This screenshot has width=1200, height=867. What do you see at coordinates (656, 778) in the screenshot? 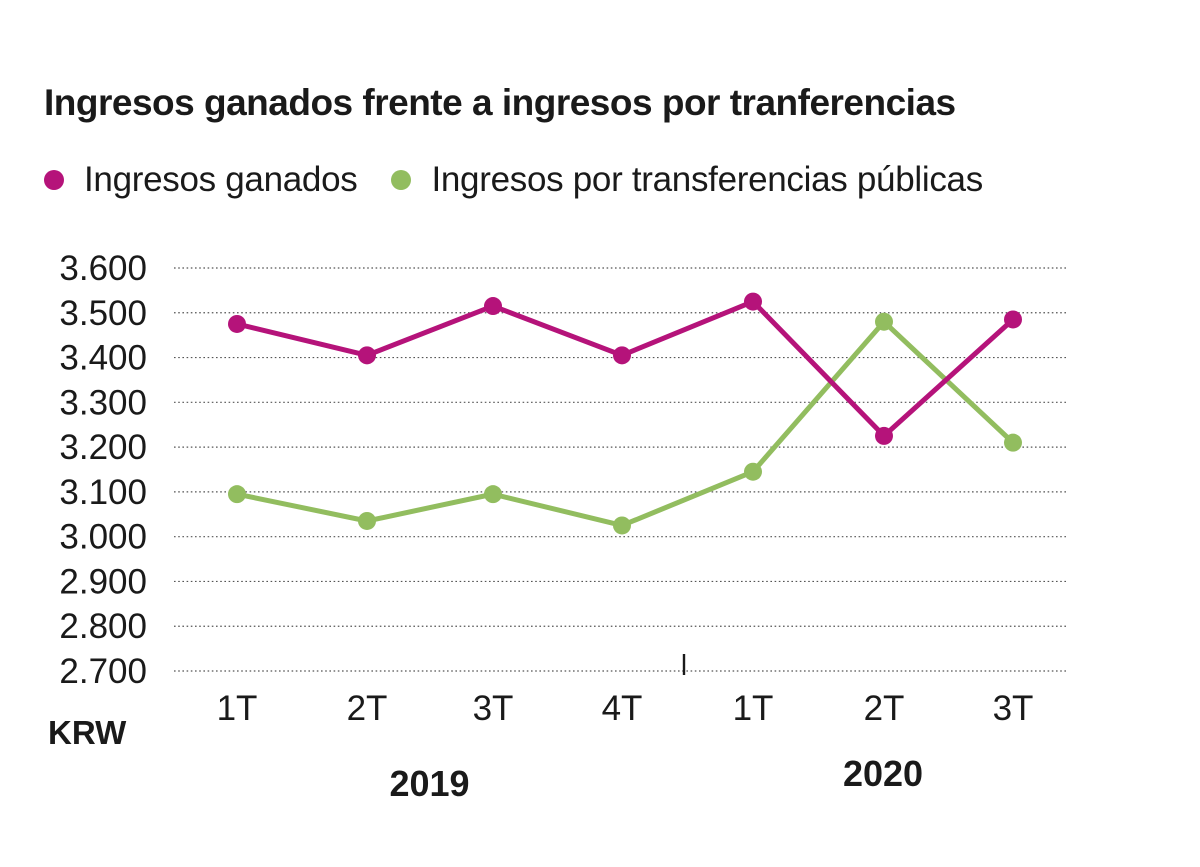
I see `year-labels: 2019 2020` at bounding box center [656, 778].